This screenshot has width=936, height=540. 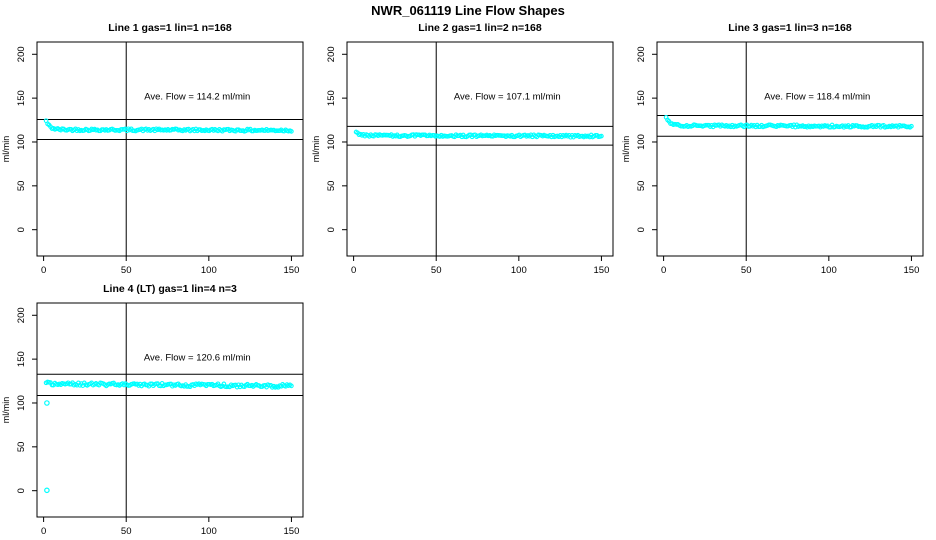 I want to click on subplot-title: Line 4 (LT) gas=1 lin=4 n=3, so click(x=170, y=289).